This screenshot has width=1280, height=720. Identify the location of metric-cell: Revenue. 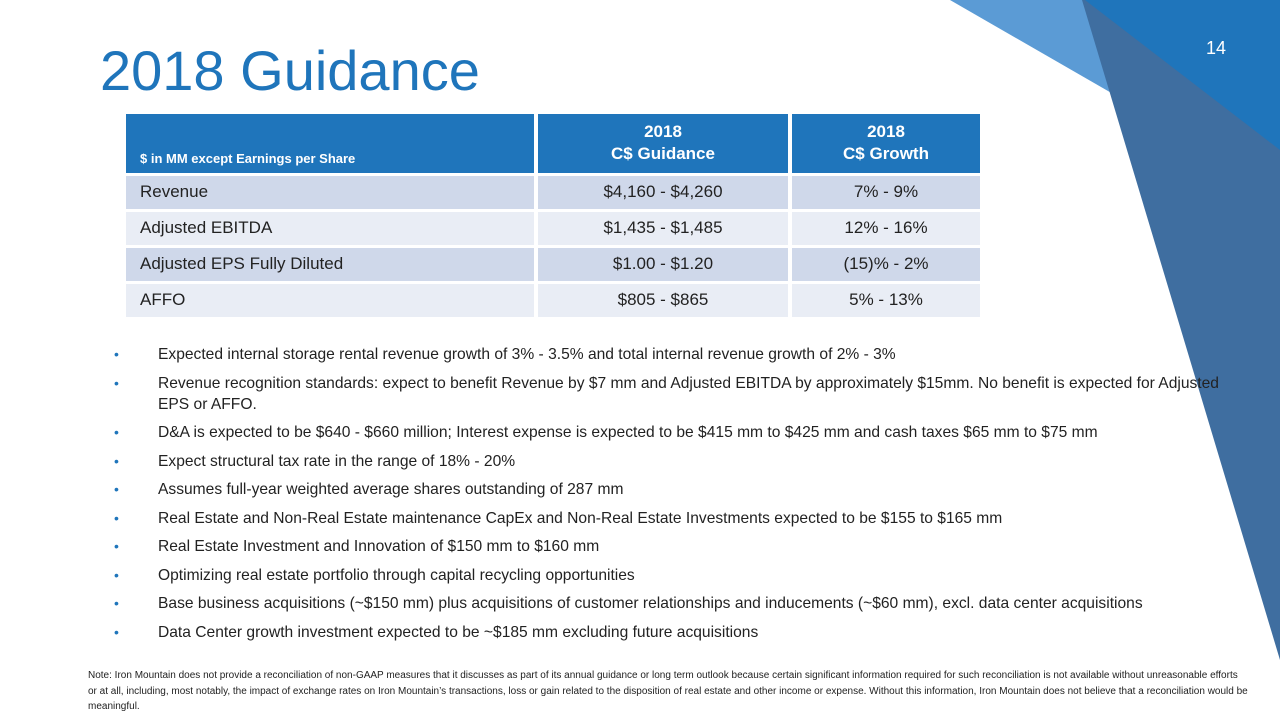
(331, 193).